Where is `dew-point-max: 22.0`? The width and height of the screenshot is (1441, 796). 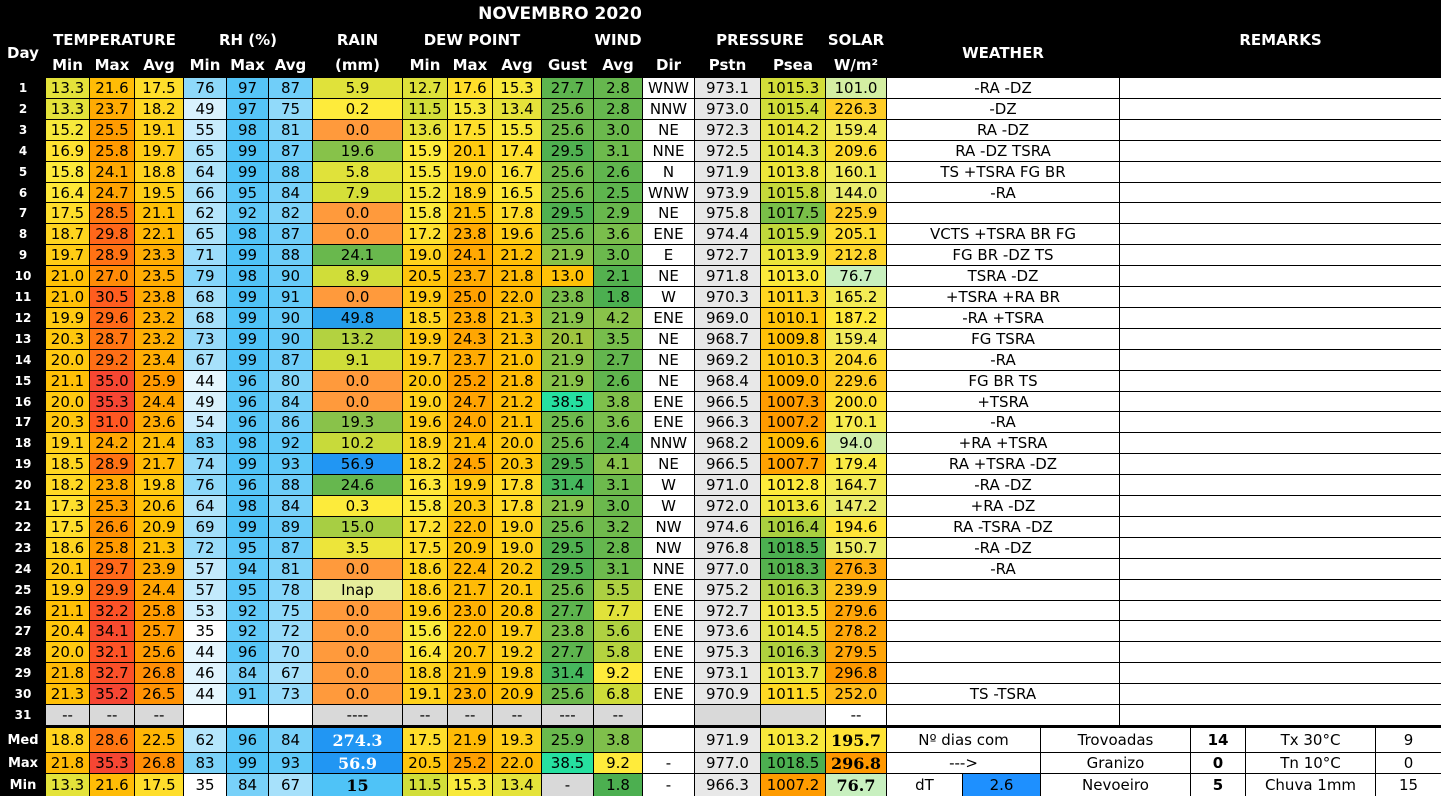 dew-point-max: 22.0 is located at coordinates (470, 631).